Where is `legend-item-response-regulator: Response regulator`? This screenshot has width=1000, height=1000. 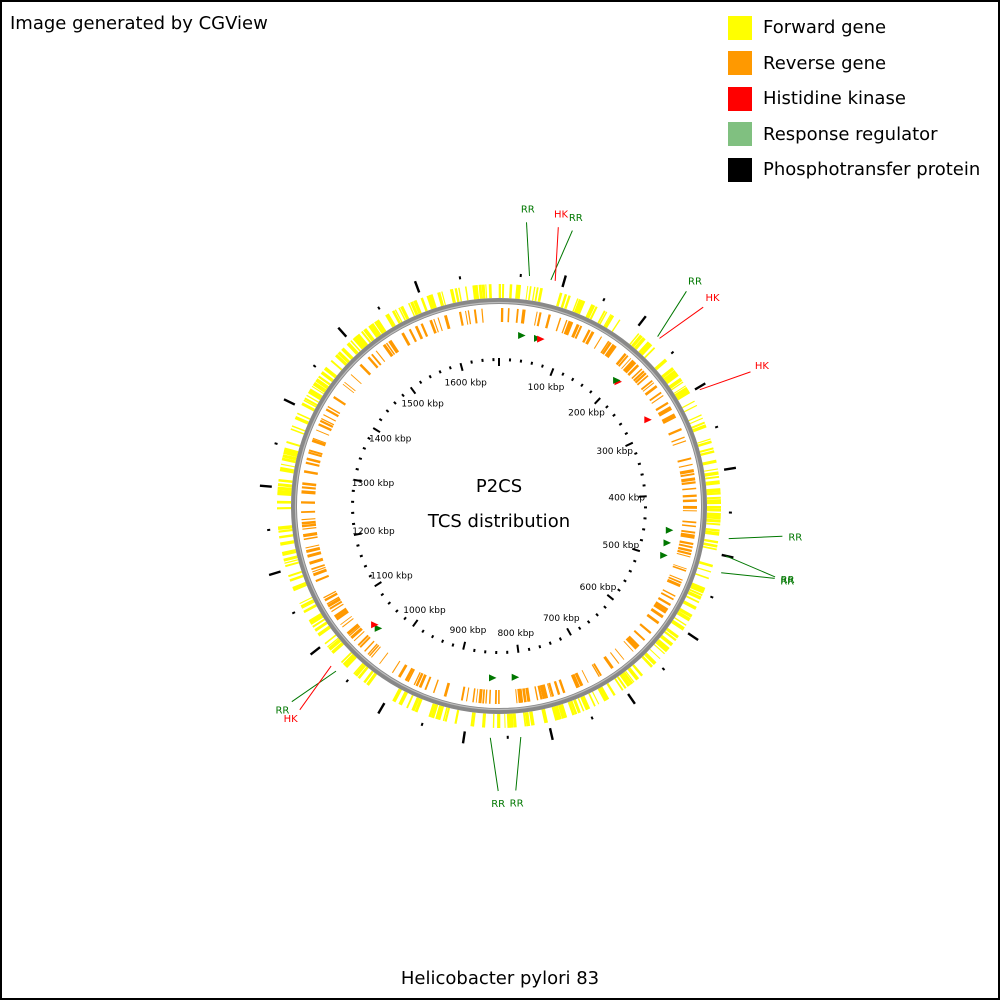 legend-item-response-regulator: Response regulator is located at coordinates (854, 135).